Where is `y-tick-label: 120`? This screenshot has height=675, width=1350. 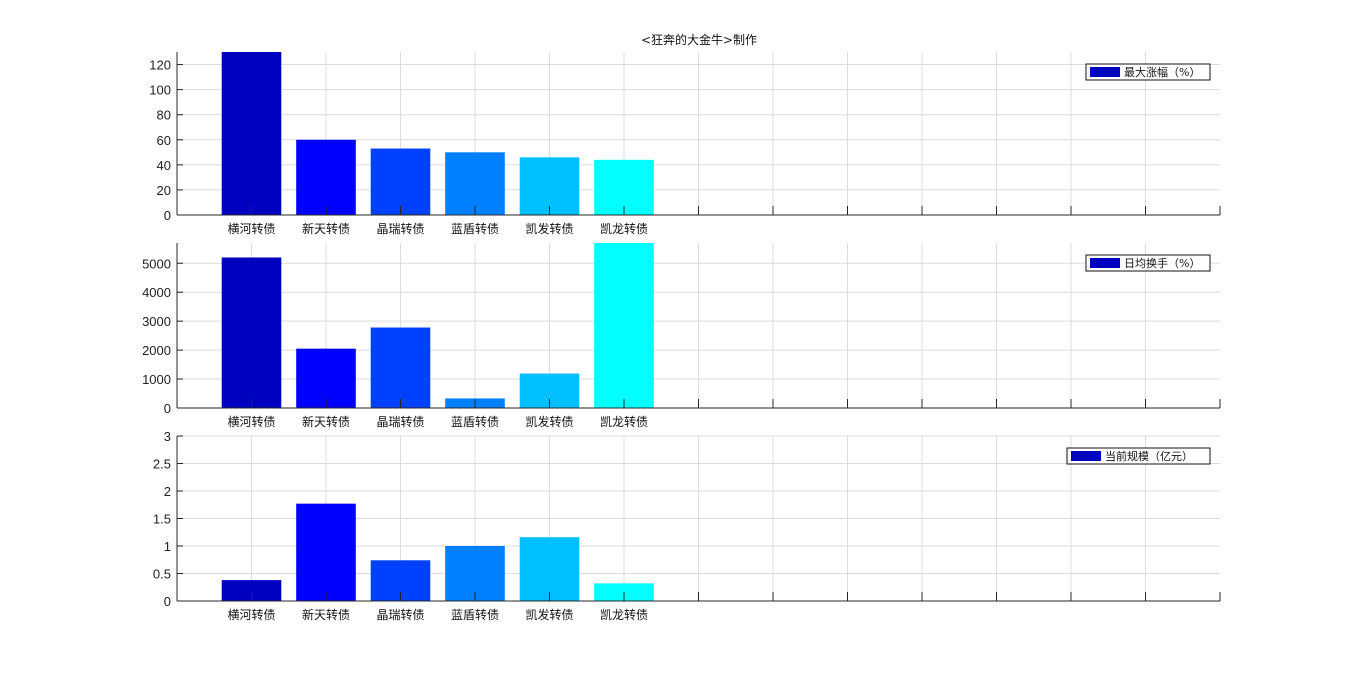
y-tick-label: 120 is located at coordinates (160, 65).